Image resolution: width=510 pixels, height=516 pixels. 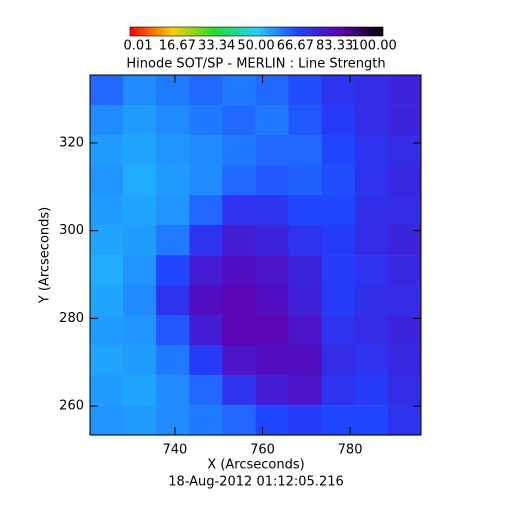 I want to click on y-tick-label: 300, so click(x=71, y=230).